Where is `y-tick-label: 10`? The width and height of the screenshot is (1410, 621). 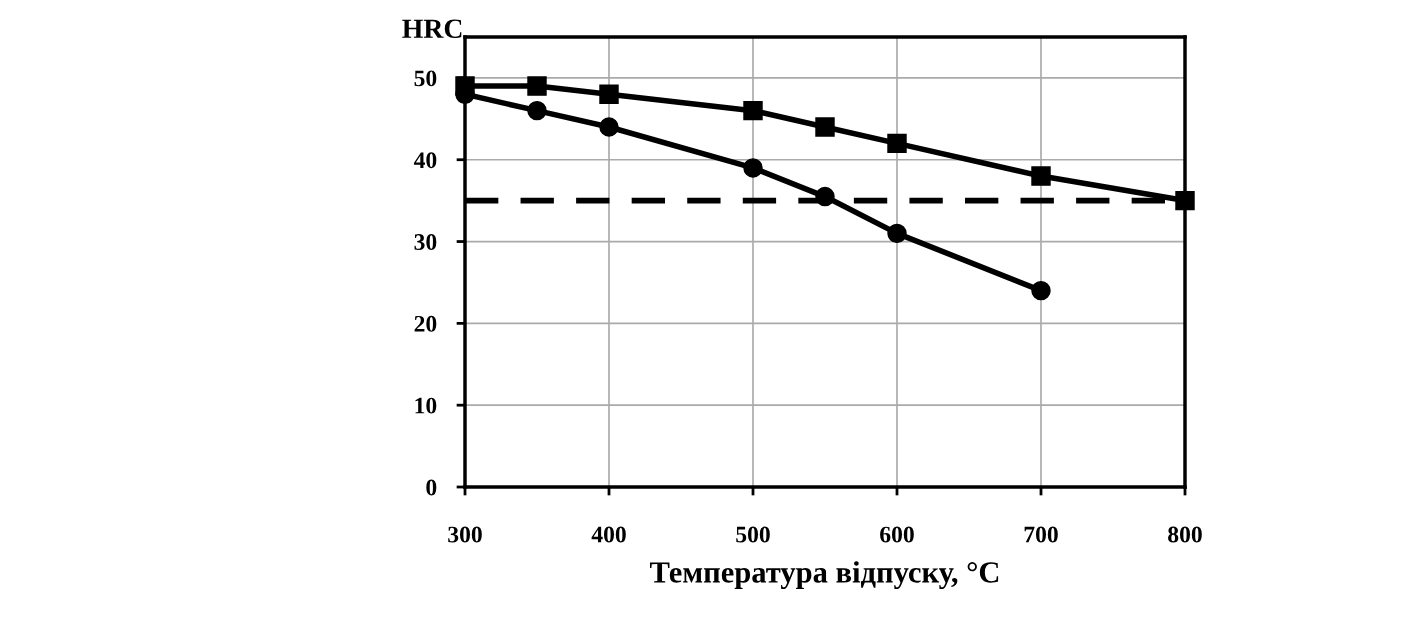
y-tick-label: 10 is located at coordinates (426, 405).